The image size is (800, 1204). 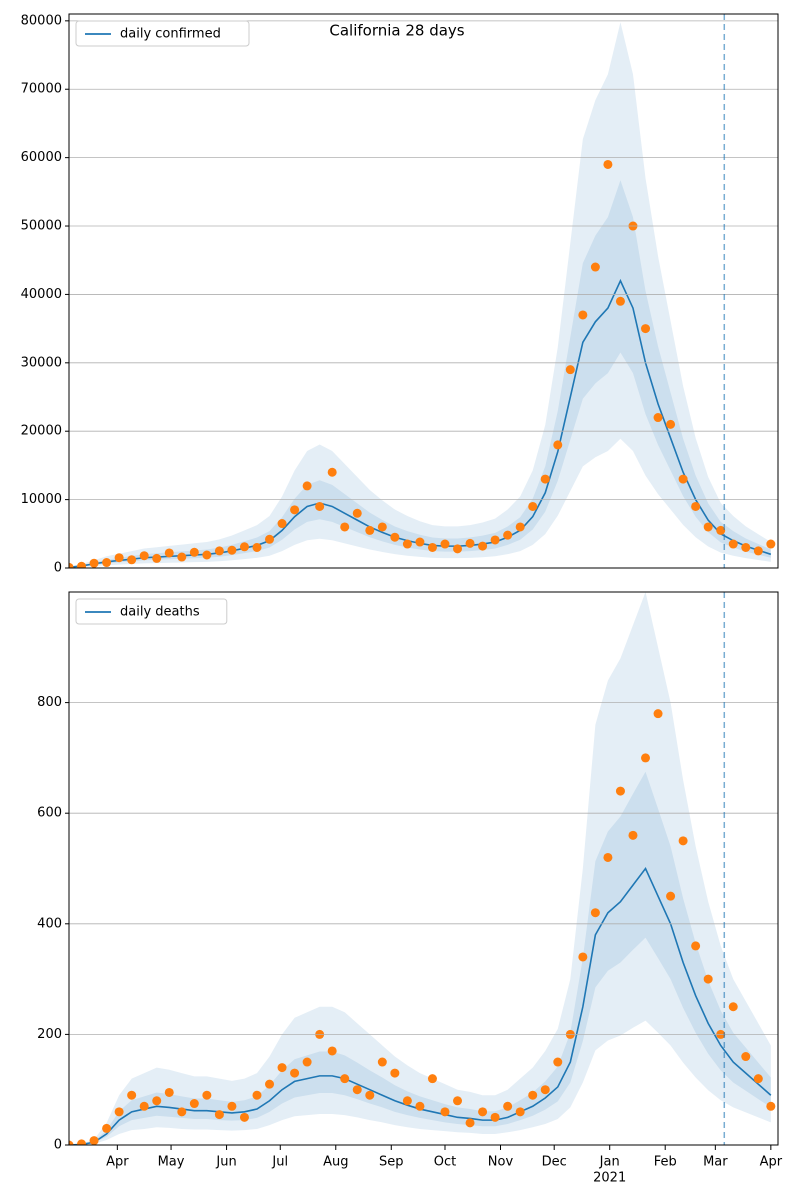 I want to click on chart-title: California 28 days, so click(x=396, y=31).